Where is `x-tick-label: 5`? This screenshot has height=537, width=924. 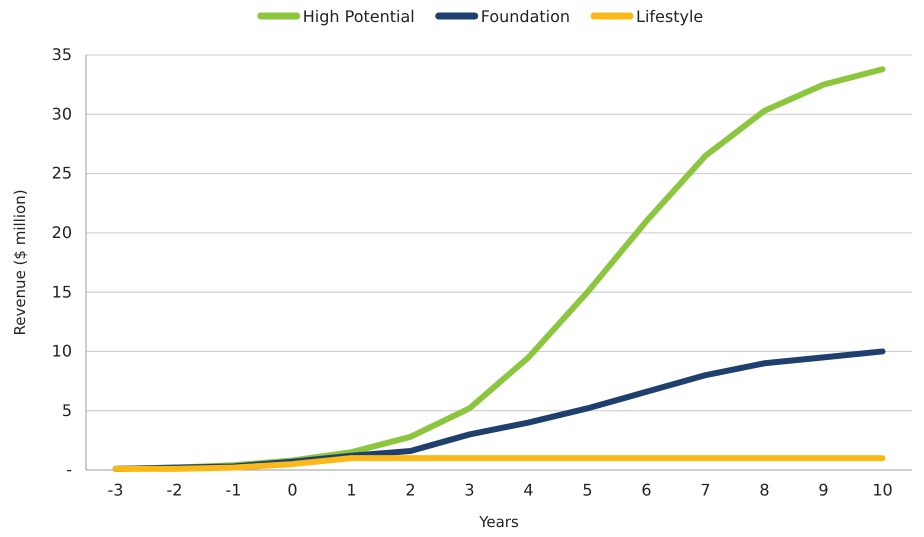 x-tick-label: 5 is located at coordinates (587, 490).